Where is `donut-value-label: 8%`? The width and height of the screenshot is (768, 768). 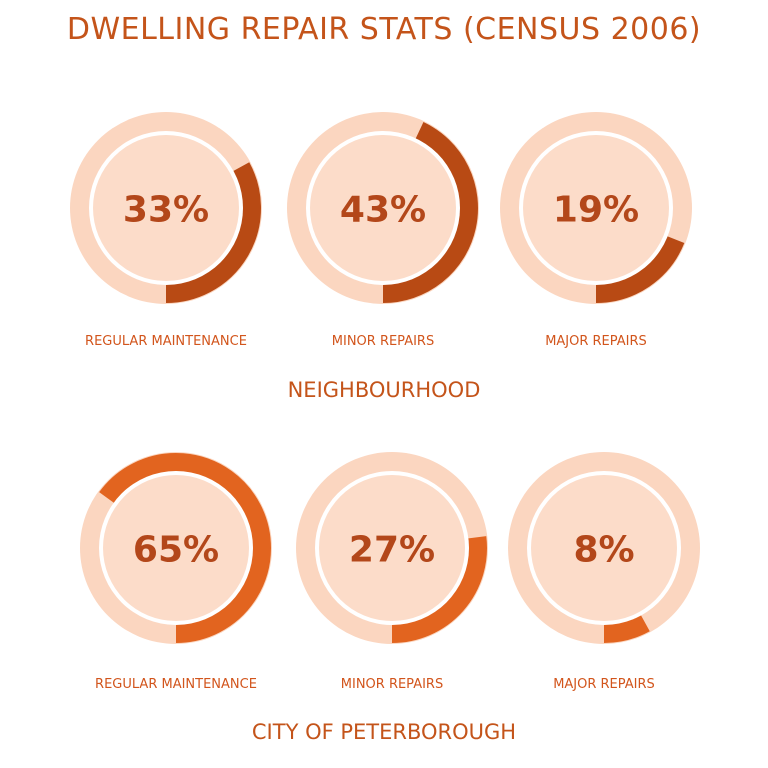 donut-value-label: 8% is located at coordinates (603, 550).